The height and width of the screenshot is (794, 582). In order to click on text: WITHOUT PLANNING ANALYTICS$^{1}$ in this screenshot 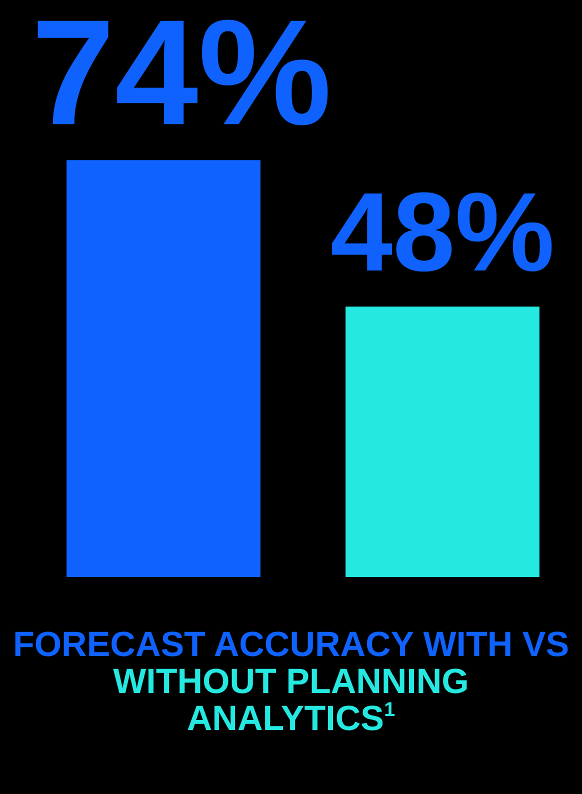, I will do `click(291, 700)`.